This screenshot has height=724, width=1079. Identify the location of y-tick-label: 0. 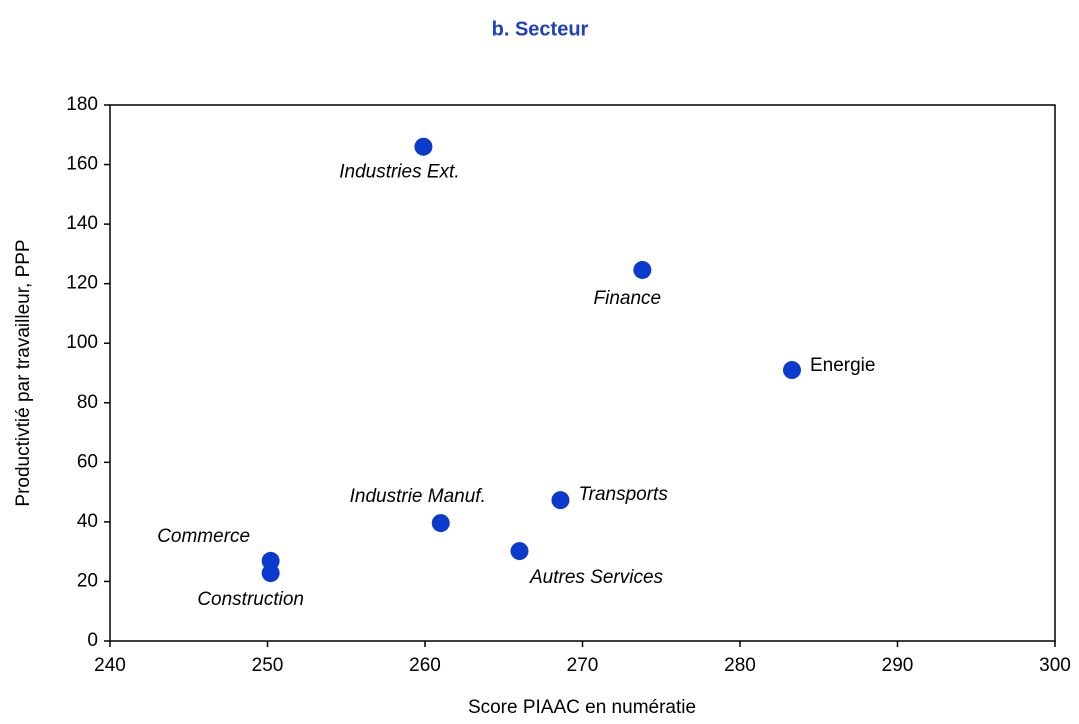
(92, 640).